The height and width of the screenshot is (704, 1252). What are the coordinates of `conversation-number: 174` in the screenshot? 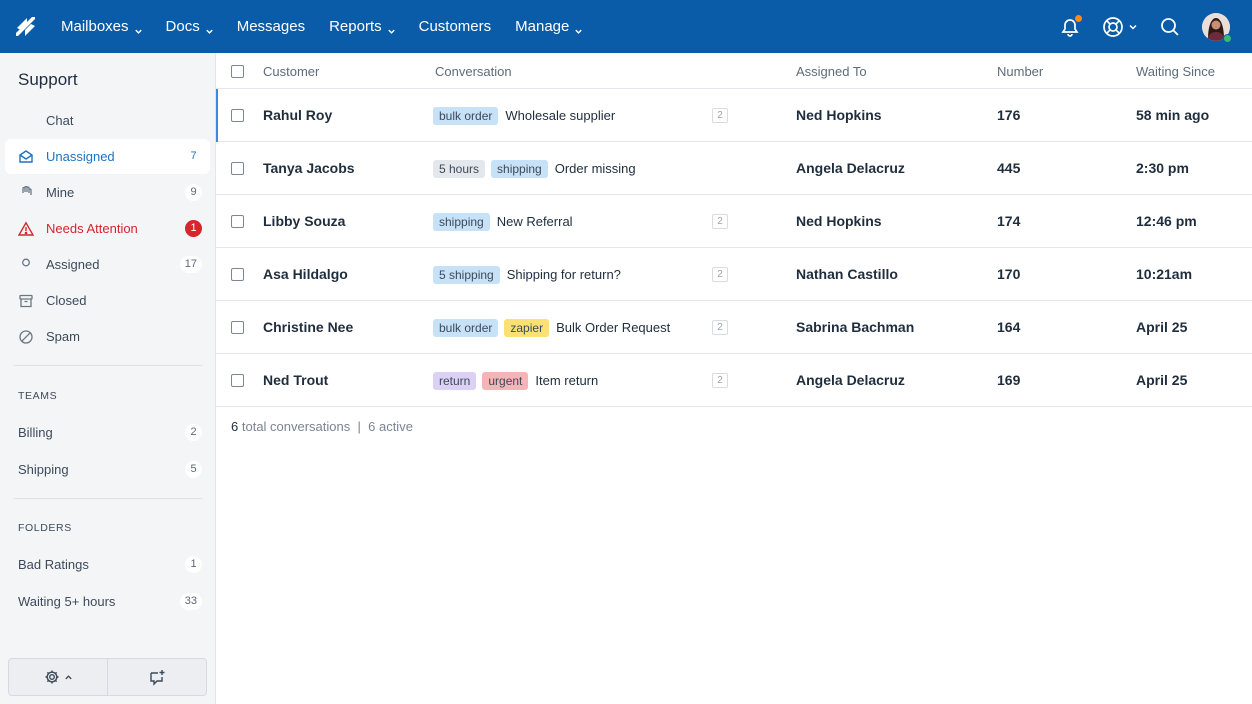 It's located at (1009, 221).